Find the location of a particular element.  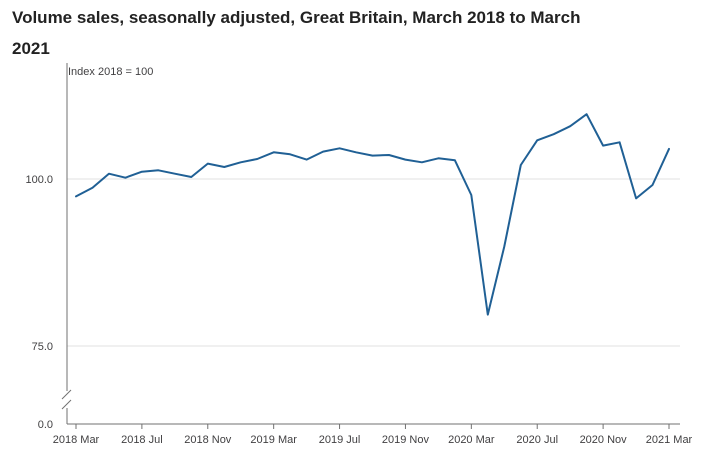

x-tick-label: 2020 Nov is located at coordinates (604, 440).